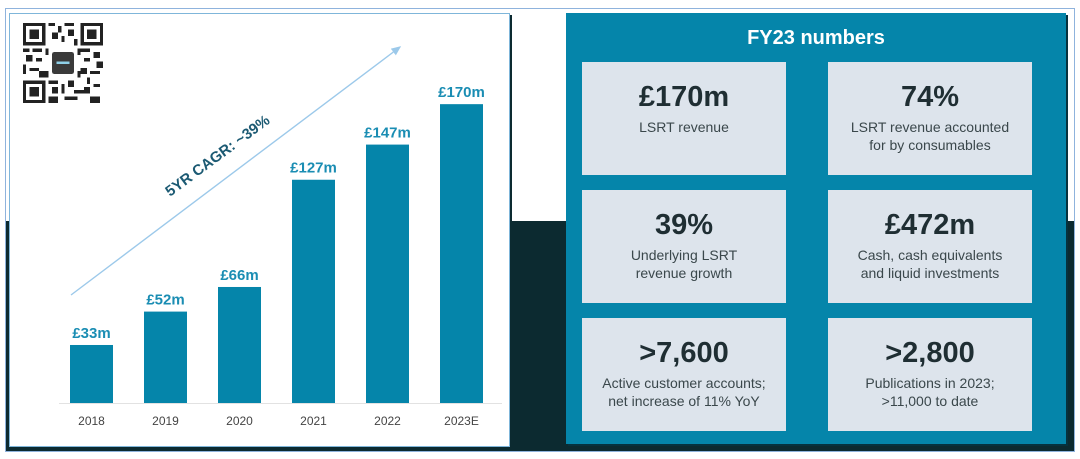  I want to click on data-label-2020: £66m, so click(239, 275).